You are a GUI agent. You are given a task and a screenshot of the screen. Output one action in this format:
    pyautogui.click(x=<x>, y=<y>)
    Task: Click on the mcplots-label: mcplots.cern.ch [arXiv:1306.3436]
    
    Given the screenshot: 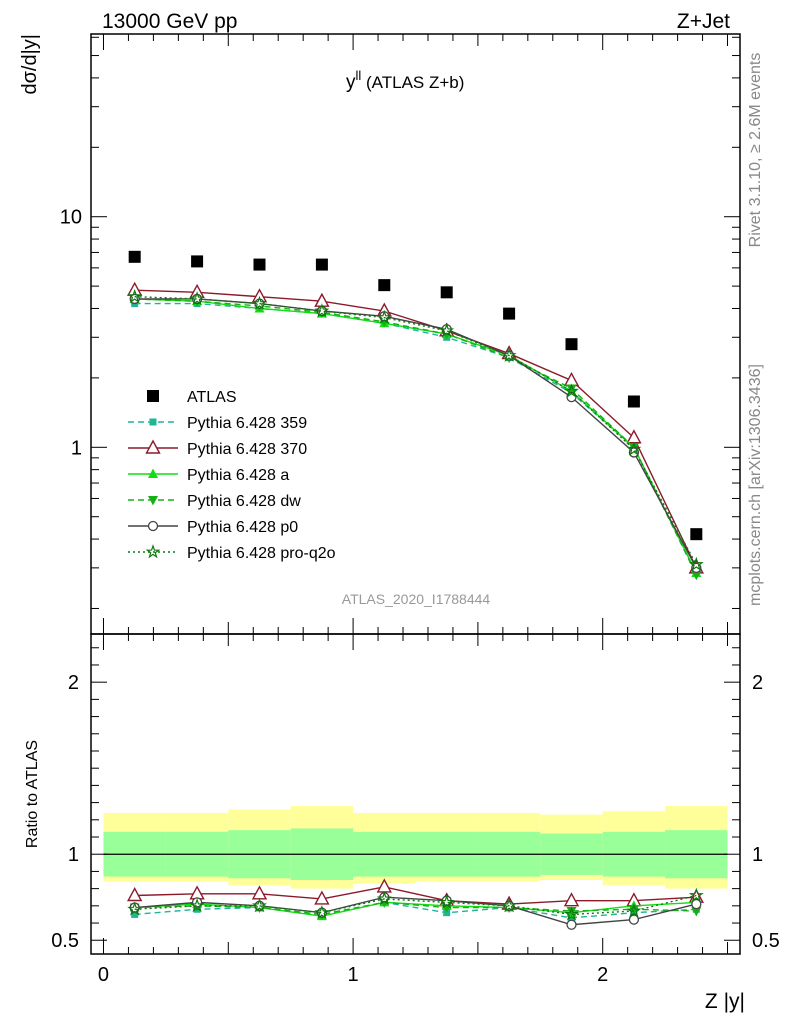 What is the action you would take?
    pyautogui.click(x=755, y=485)
    